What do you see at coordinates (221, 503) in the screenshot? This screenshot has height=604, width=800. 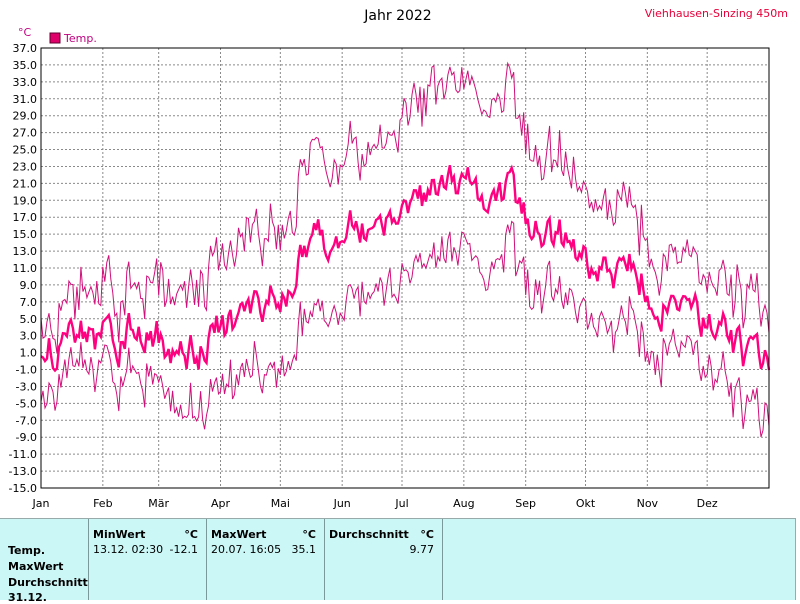 I see `x-tick-label: Apr` at bounding box center [221, 503].